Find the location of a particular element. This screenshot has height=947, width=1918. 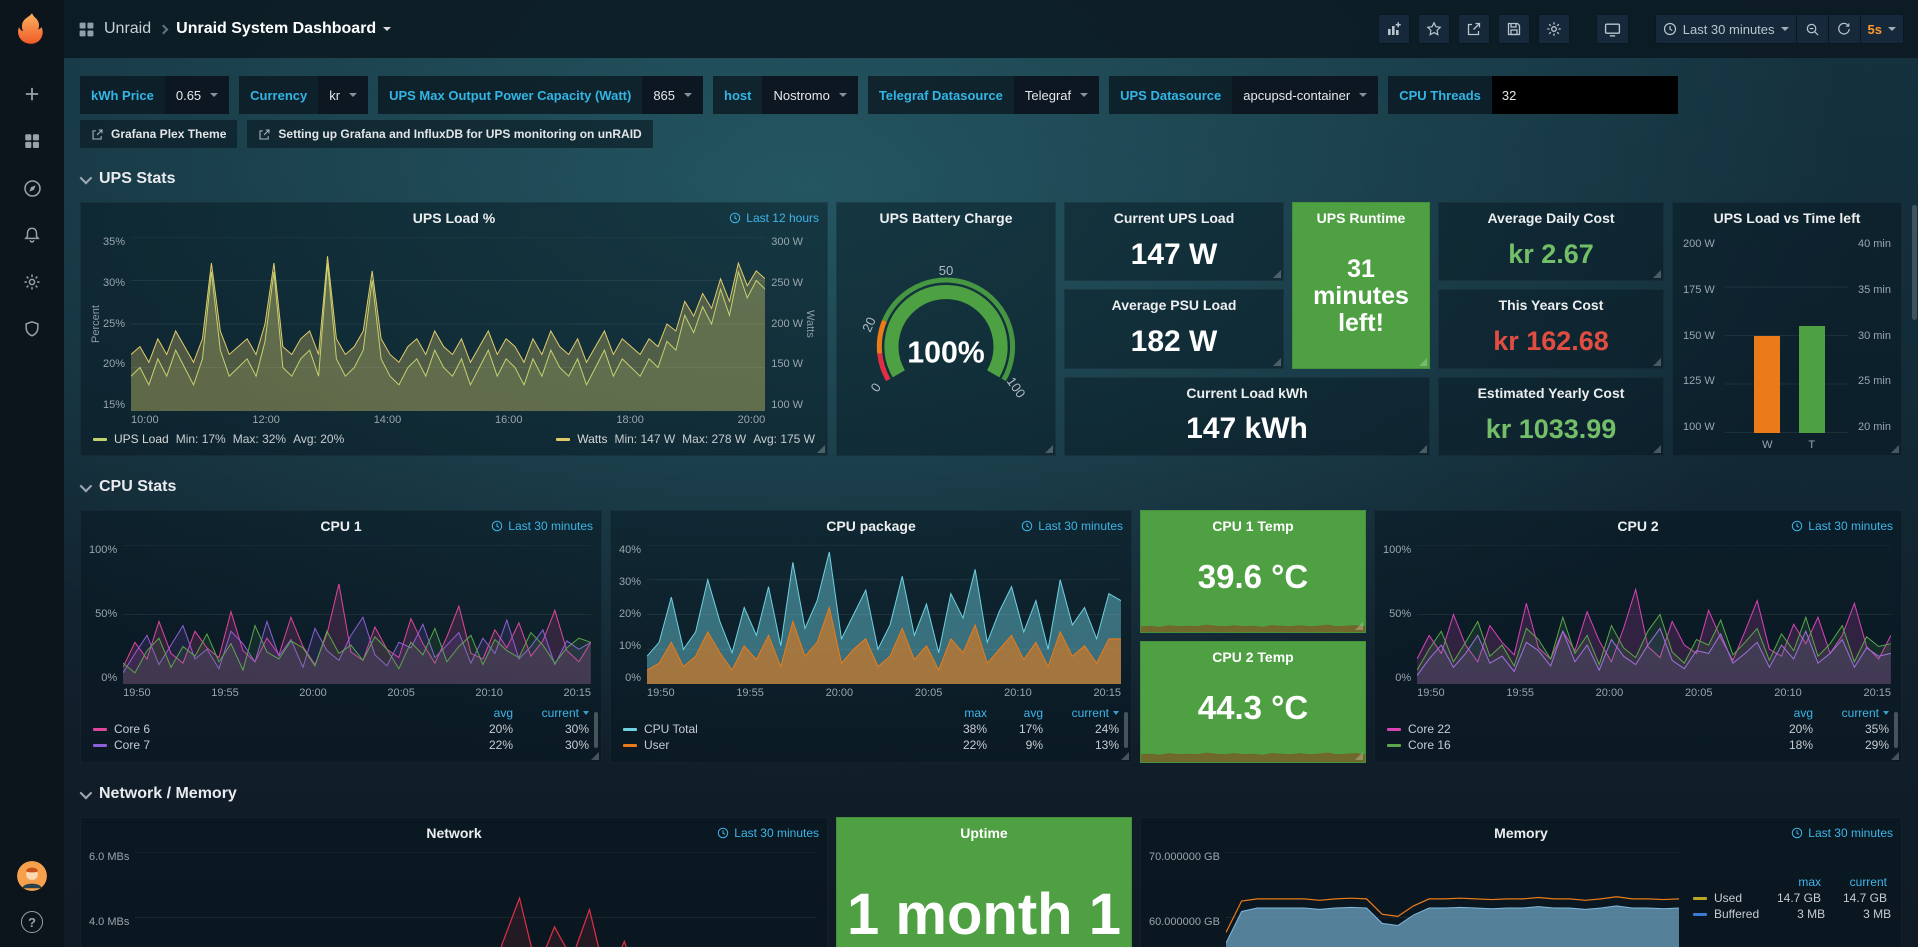

link-grafana-plex-theme: Grafana Plex Theme is located at coordinates (159, 134).